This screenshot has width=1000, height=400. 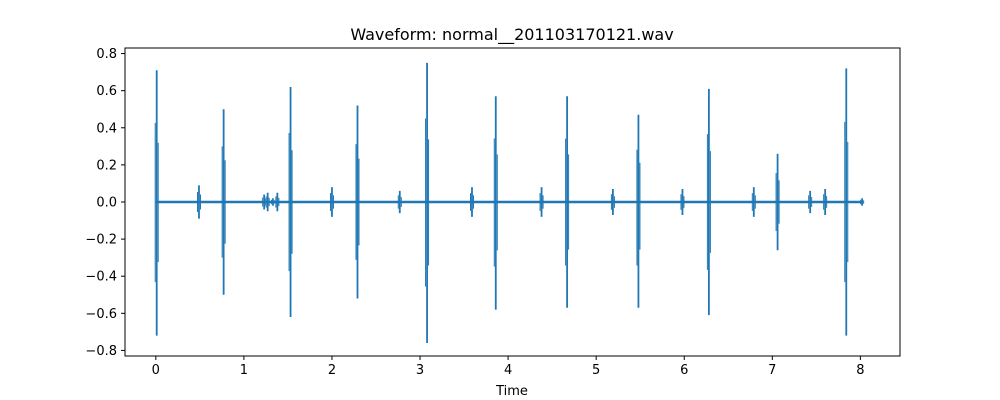 I want to click on x-tick-label: 3, so click(x=420, y=370).